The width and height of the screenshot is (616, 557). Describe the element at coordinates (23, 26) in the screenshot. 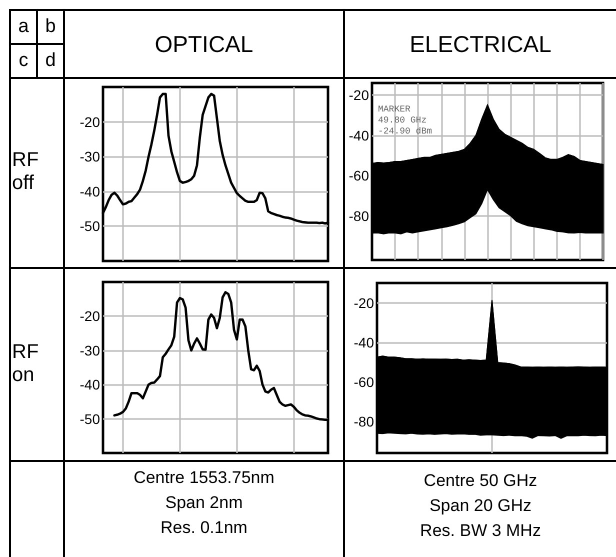

I see `text: a` at that location.